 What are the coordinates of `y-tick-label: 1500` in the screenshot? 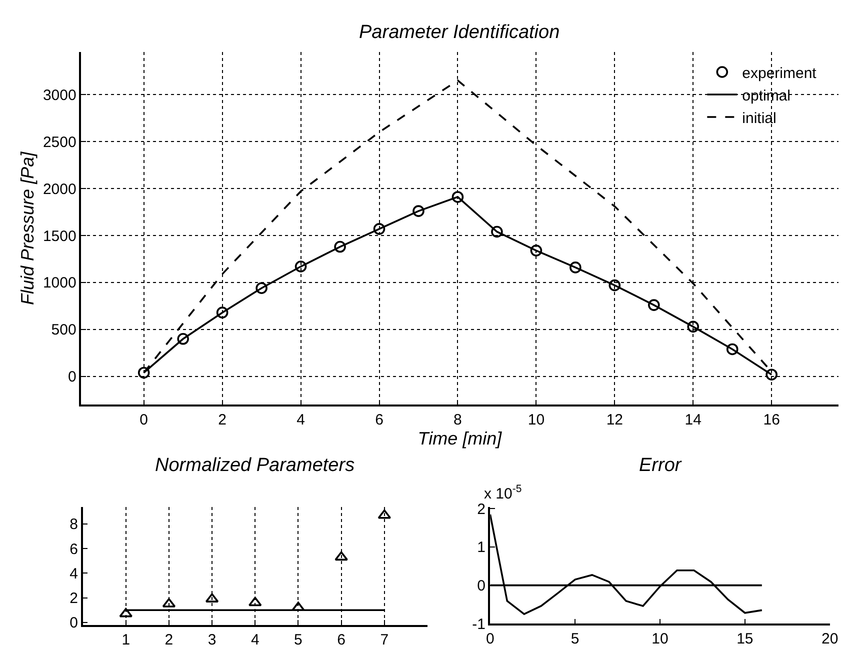 It's located at (59, 236).